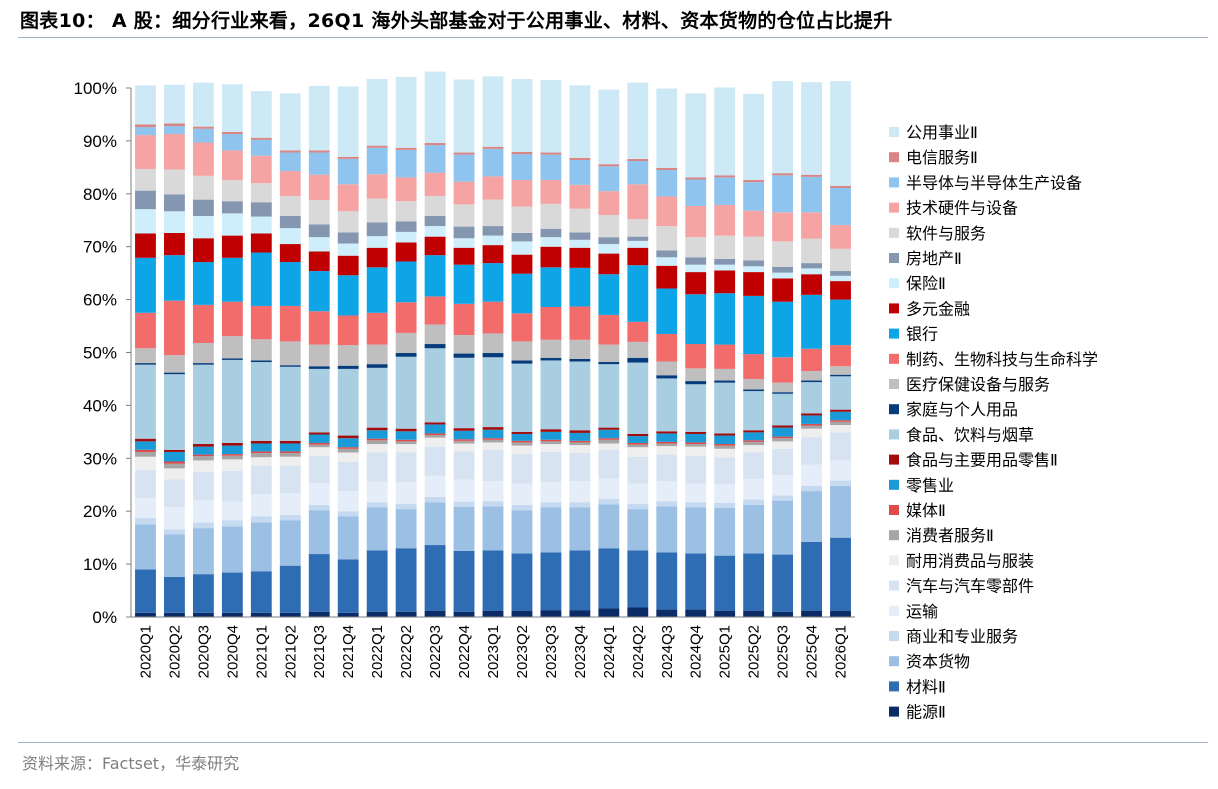 The image size is (1218, 789). Describe the element at coordinates (100, 405) in the screenshot. I see `y-tick-label: 40%` at that location.